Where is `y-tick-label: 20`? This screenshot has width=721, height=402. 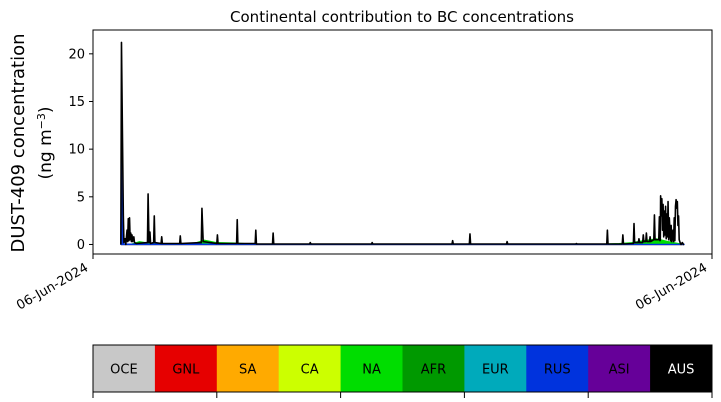
y-tick-label: 20 is located at coordinates (76, 54).